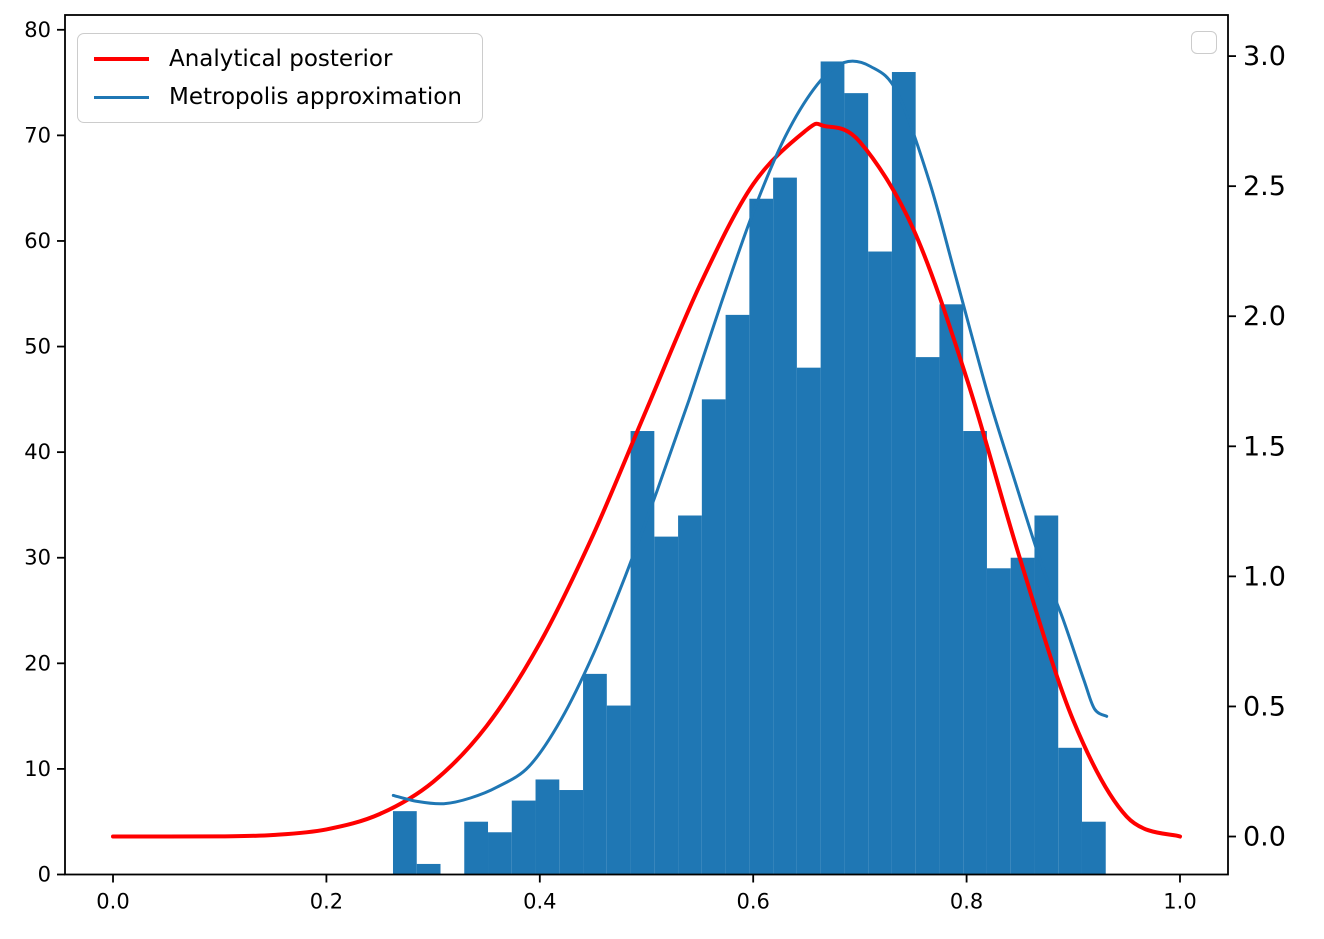 This screenshot has height=939, width=1324. Describe the element at coordinates (37, 30) in the screenshot. I see `left-y-tick-label: 80` at that location.